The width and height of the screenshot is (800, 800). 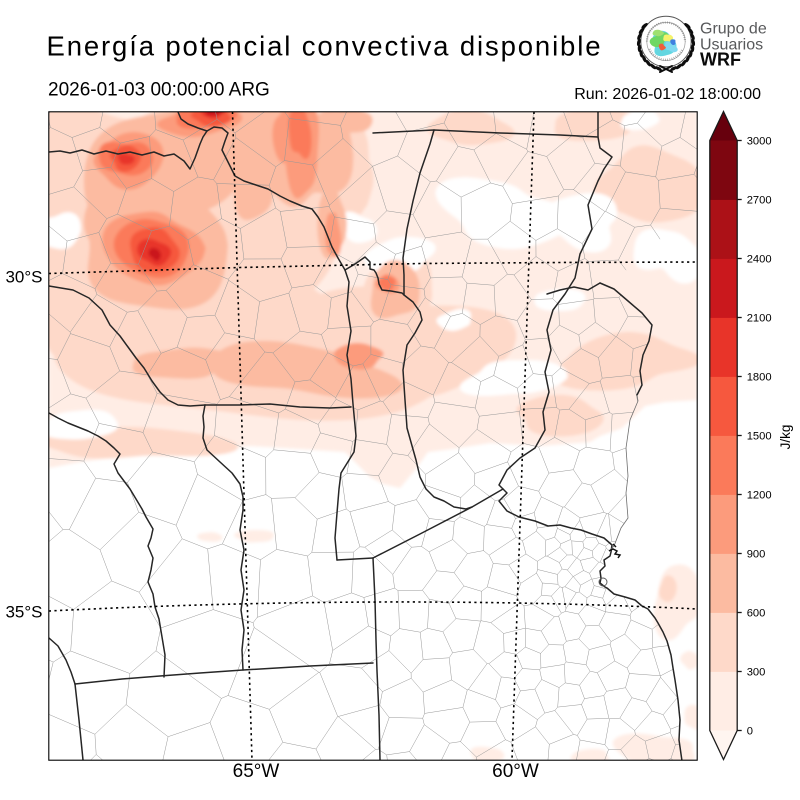 What do you see at coordinates (756, 555) in the screenshot?
I see `svg-text: 900` at bounding box center [756, 555].